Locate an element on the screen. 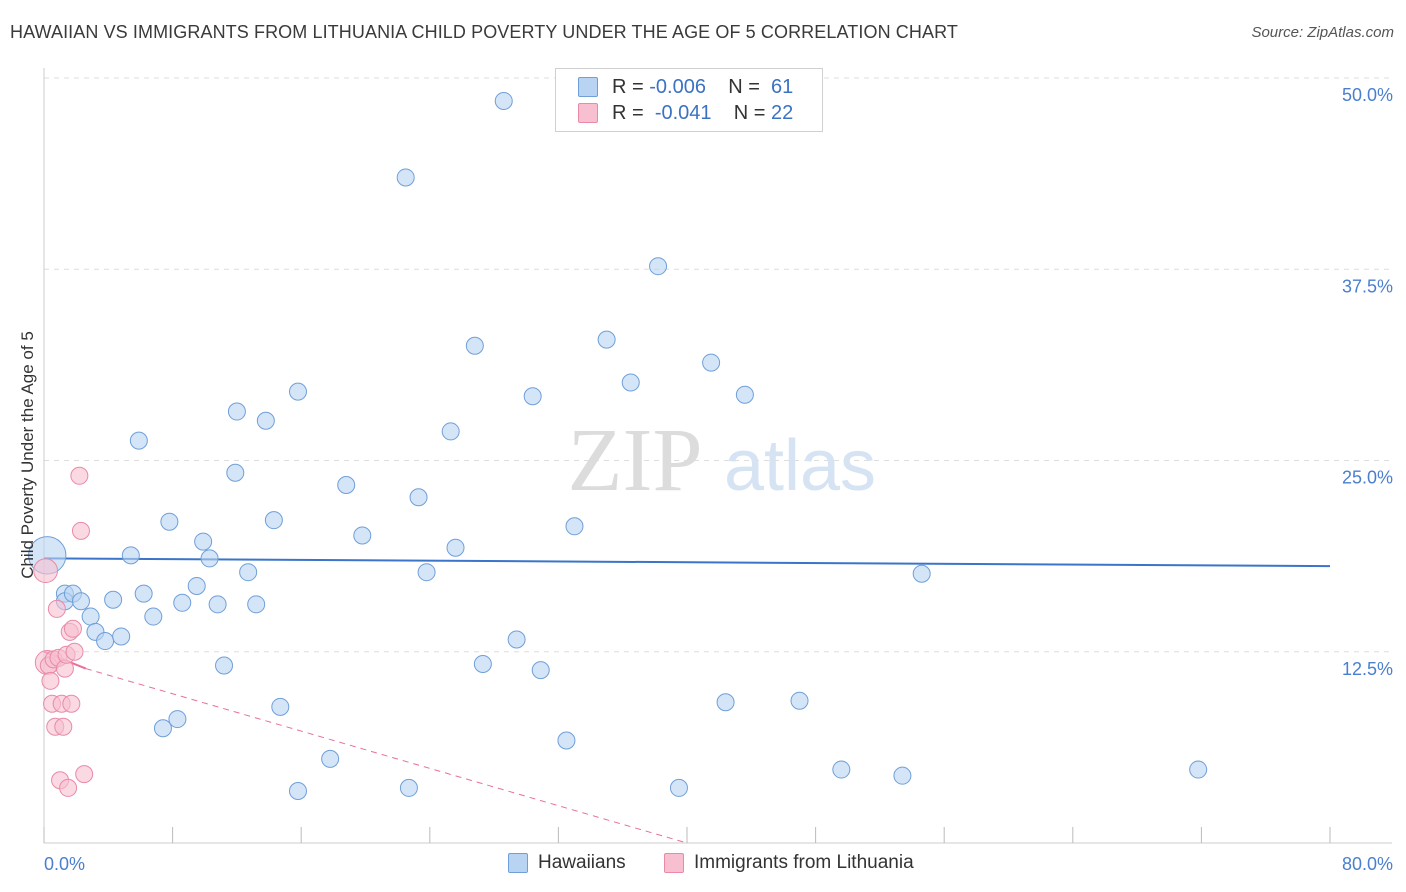 Image resolution: width=1406 pixels, height=892 pixels. y-tick-label: 50.0% is located at coordinates (1367, 95).